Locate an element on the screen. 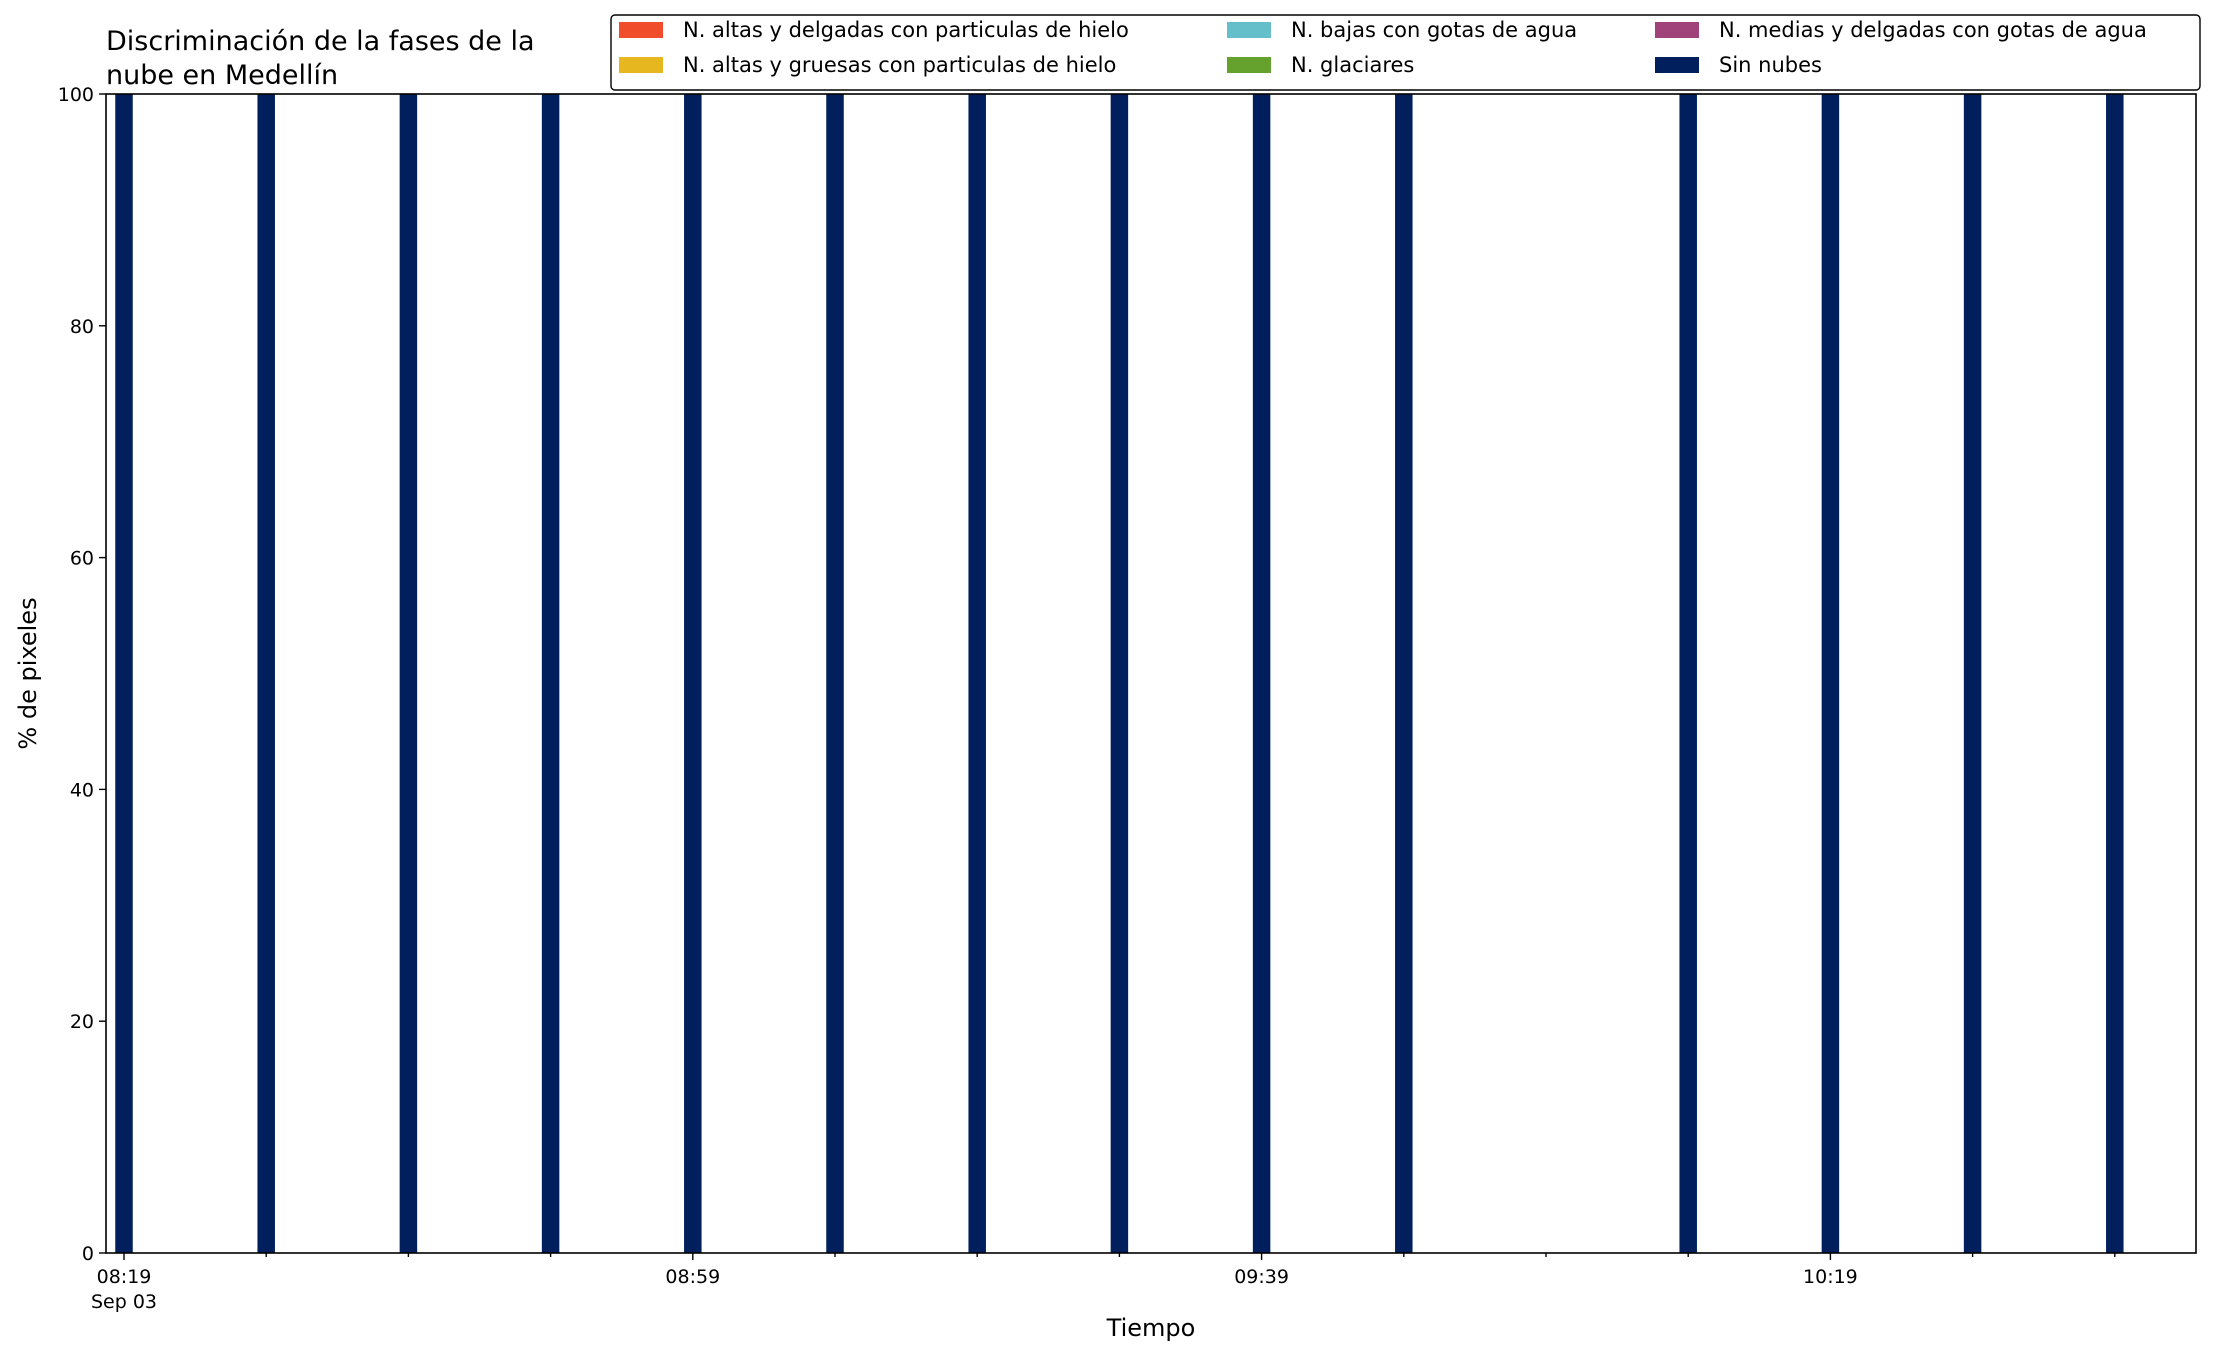 This screenshot has height=1355, width=2216. chart-title-line-2: nube en Medellín is located at coordinates (222, 75).